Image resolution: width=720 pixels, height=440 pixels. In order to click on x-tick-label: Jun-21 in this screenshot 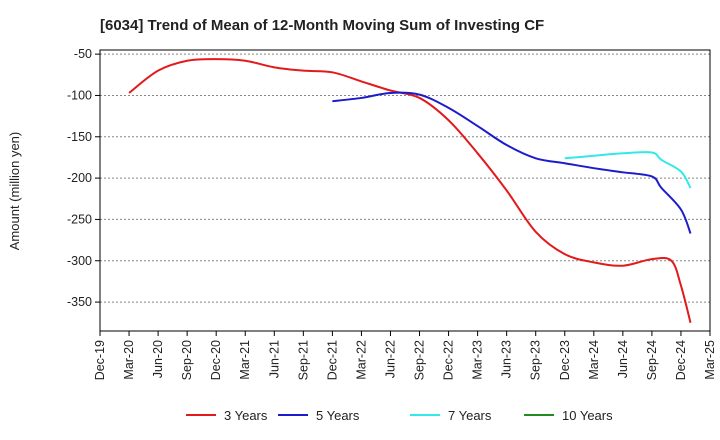, I will do `click(274, 359)`.